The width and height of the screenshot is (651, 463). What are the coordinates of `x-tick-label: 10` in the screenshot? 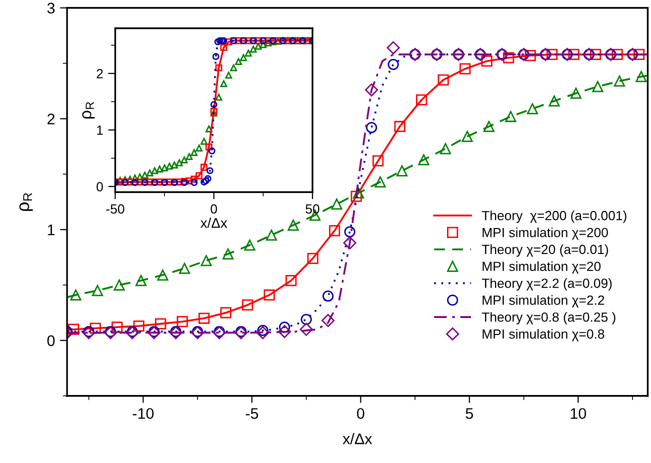 It's located at (578, 413).